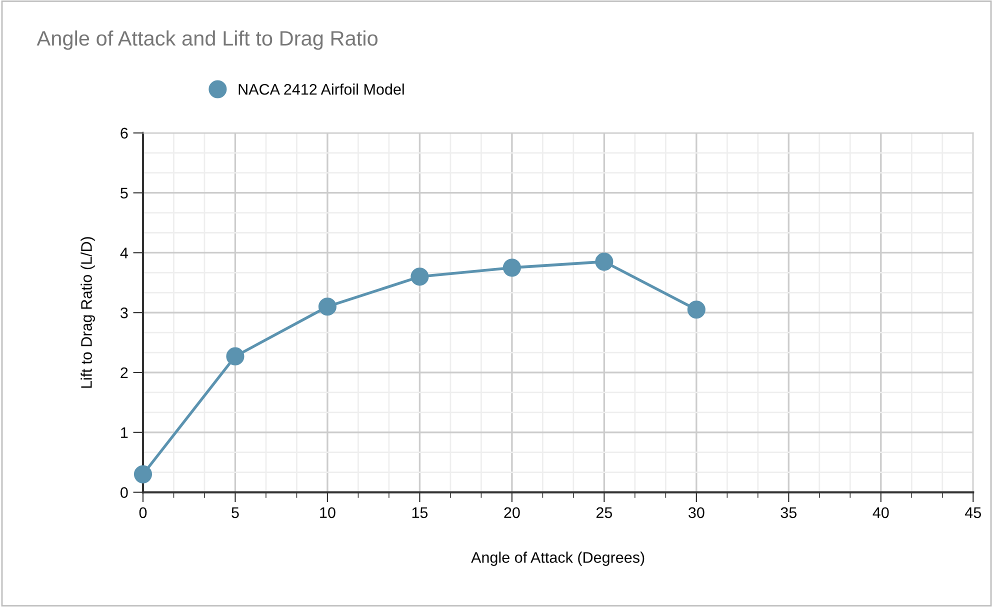 The width and height of the screenshot is (993, 607). I want to click on y-tick-label: 5, so click(124, 193).